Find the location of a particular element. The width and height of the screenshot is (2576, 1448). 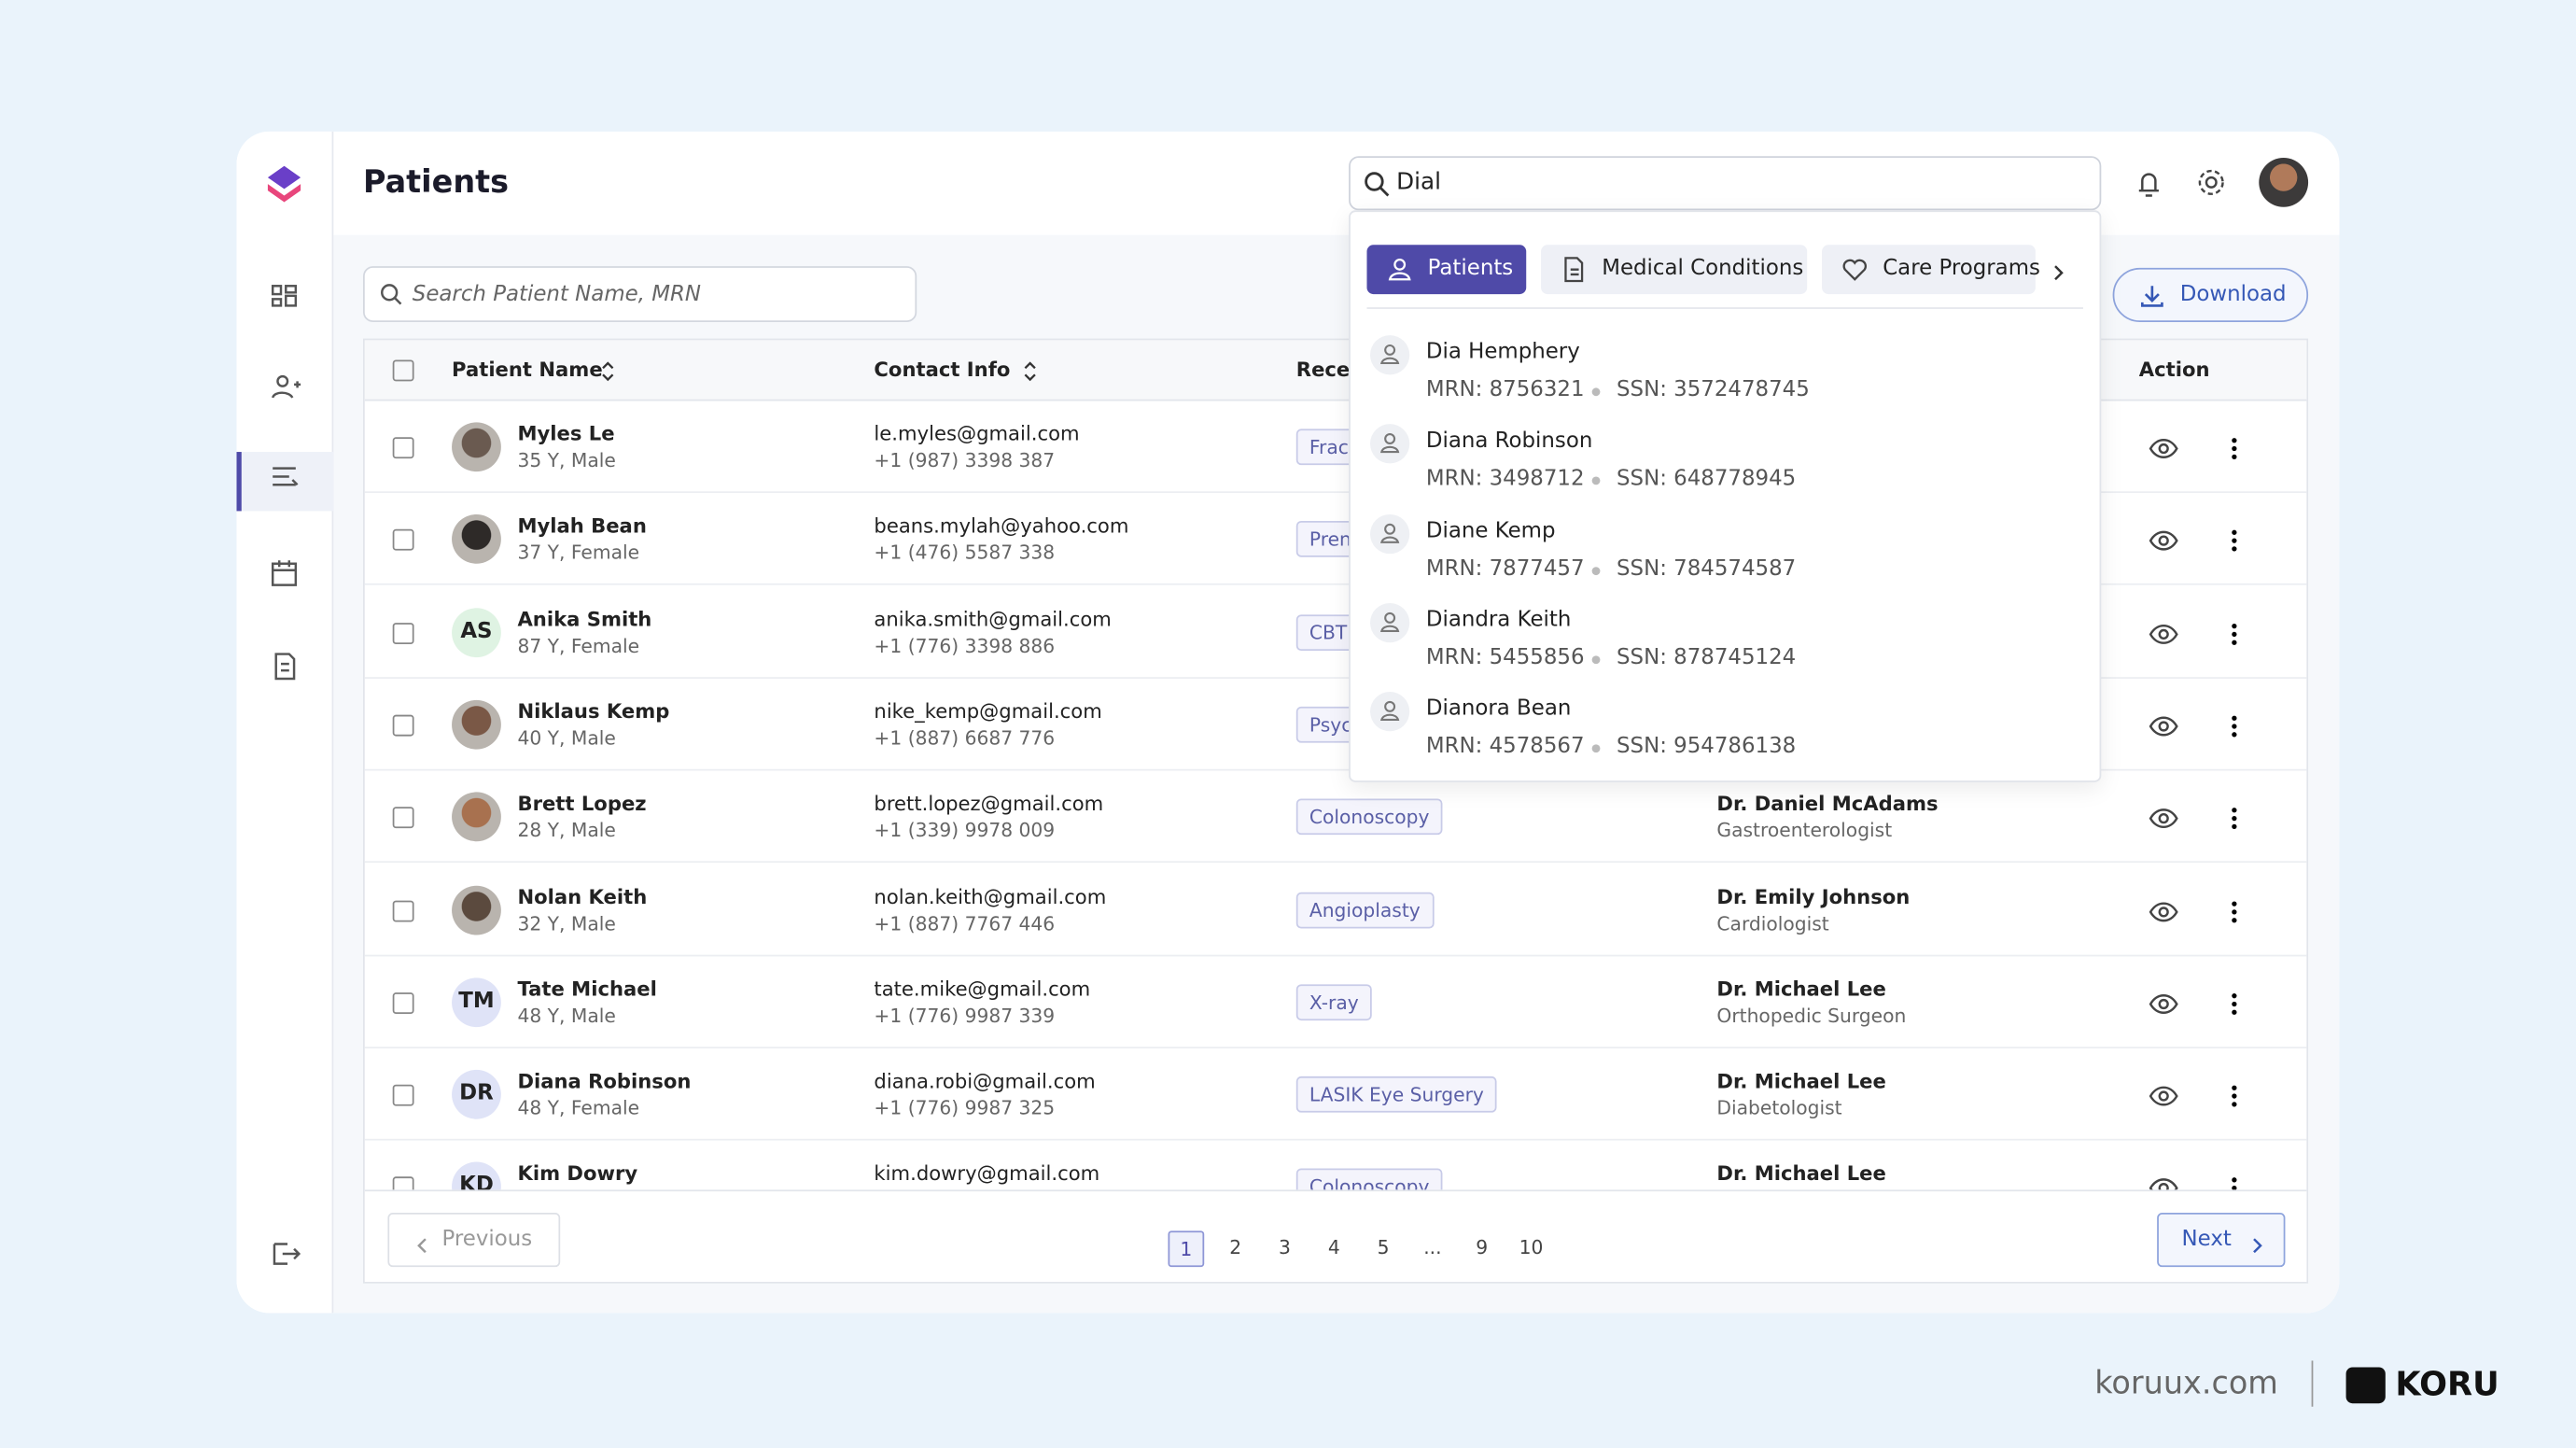

doctor: Dr. Daniel McAdams is located at coordinates (1827, 804).